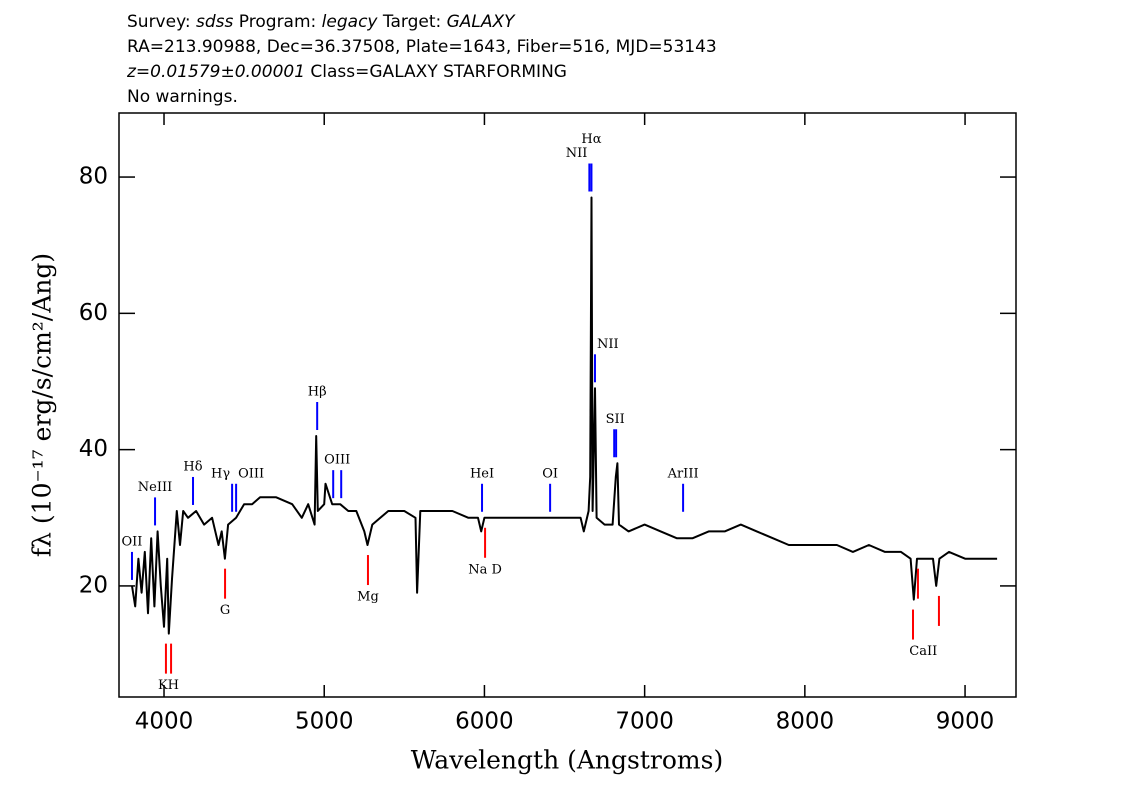 Image resolution: width=1134 pixels, height=810 pixels. What do you see at coordinates (485, 569) in the screenshot?
I see `line-label: Na D` at bounding box center [485, 569].